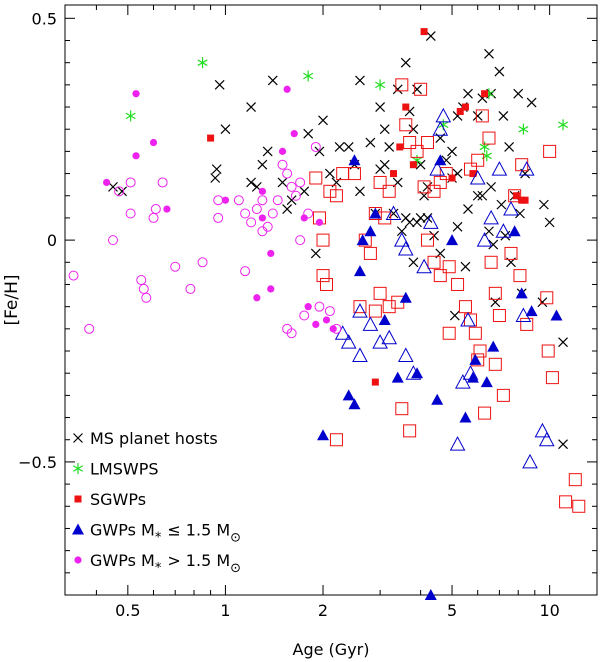 Image resolution: width=600 pixels, height=662 pixels. What do you see at coordinates (37, 462) in the screenshot?
I see `y-tick-label: −0.5` at bounding box center [37, 462].